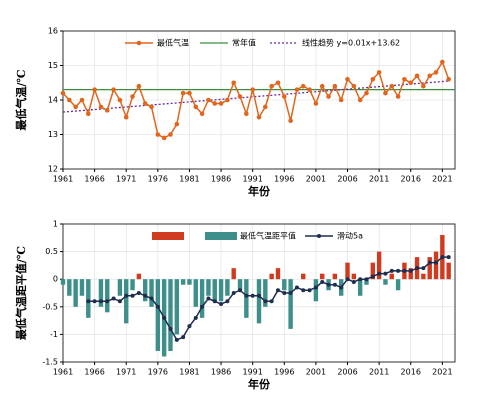 This screenshot has width=502, height=409. Describe the element at coordinates (256, 99) in the screenshot. I see `temperature-line` at that location.